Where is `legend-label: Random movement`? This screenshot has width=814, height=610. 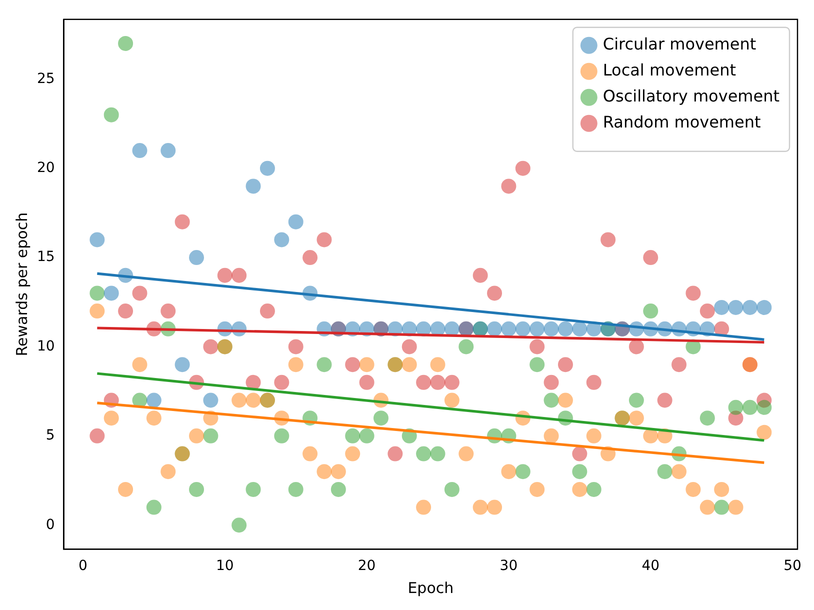 legend-label: Random movement is located at coordinates (681, 122).